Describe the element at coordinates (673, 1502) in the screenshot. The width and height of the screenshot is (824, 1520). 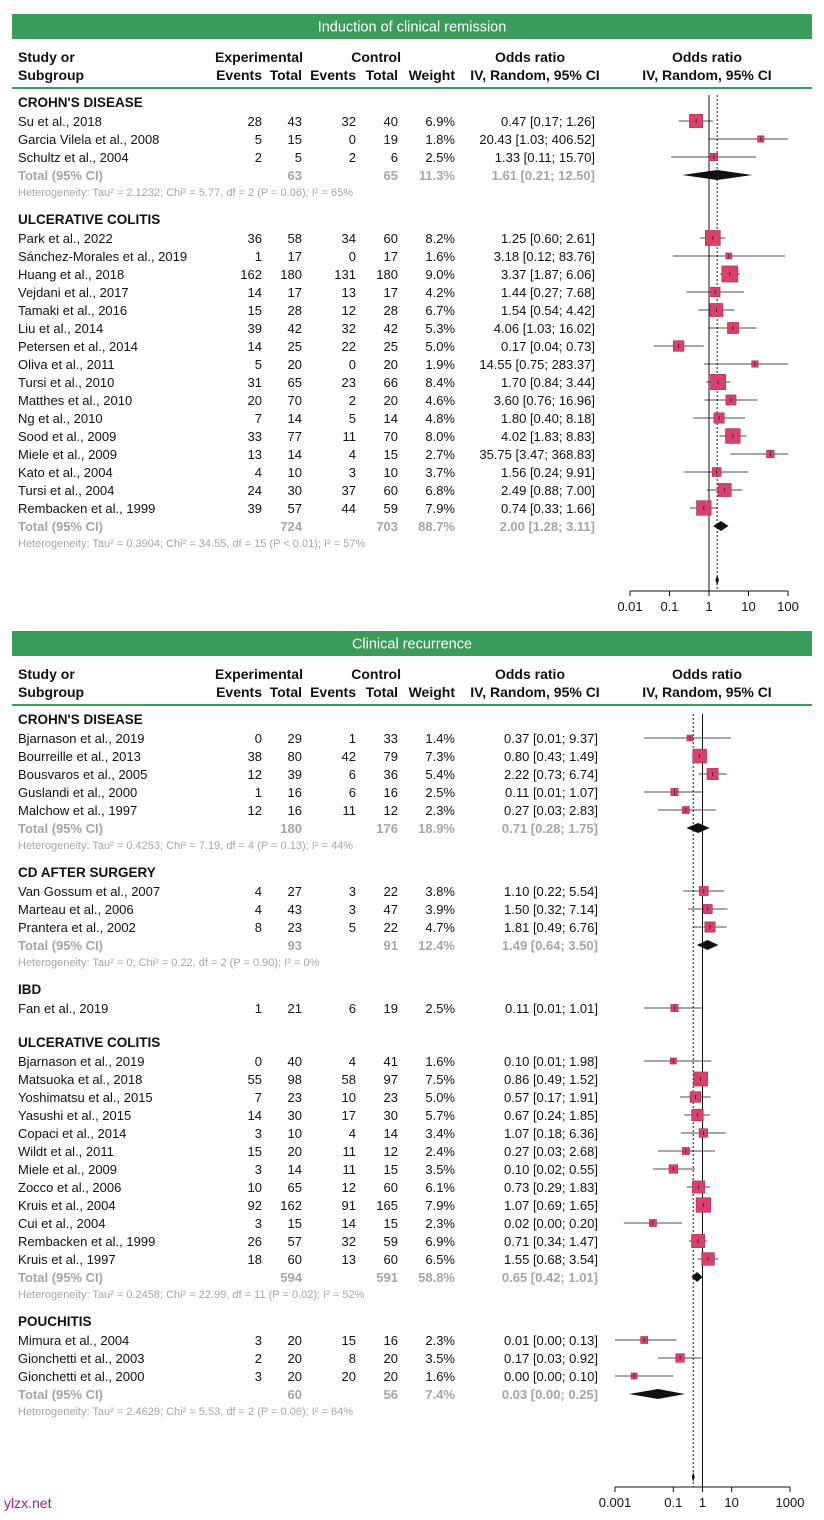
I see `x-tick-label: 0.1` at that location.